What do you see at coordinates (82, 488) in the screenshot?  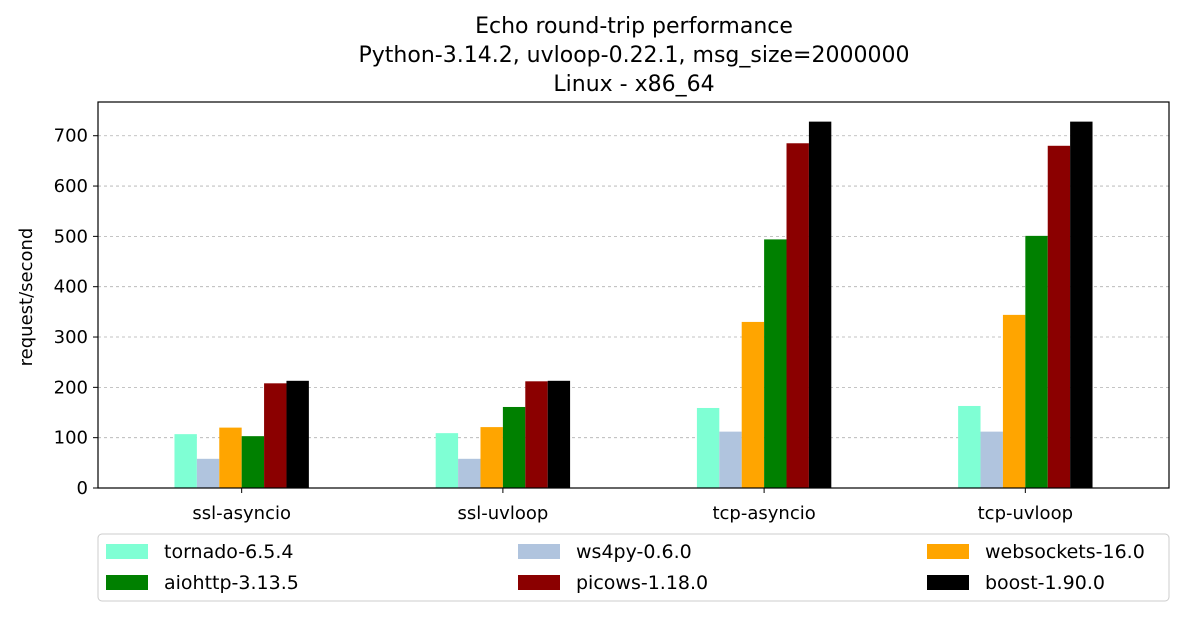 I see `y-tick-label: 0` at bounding box center [82, 488].